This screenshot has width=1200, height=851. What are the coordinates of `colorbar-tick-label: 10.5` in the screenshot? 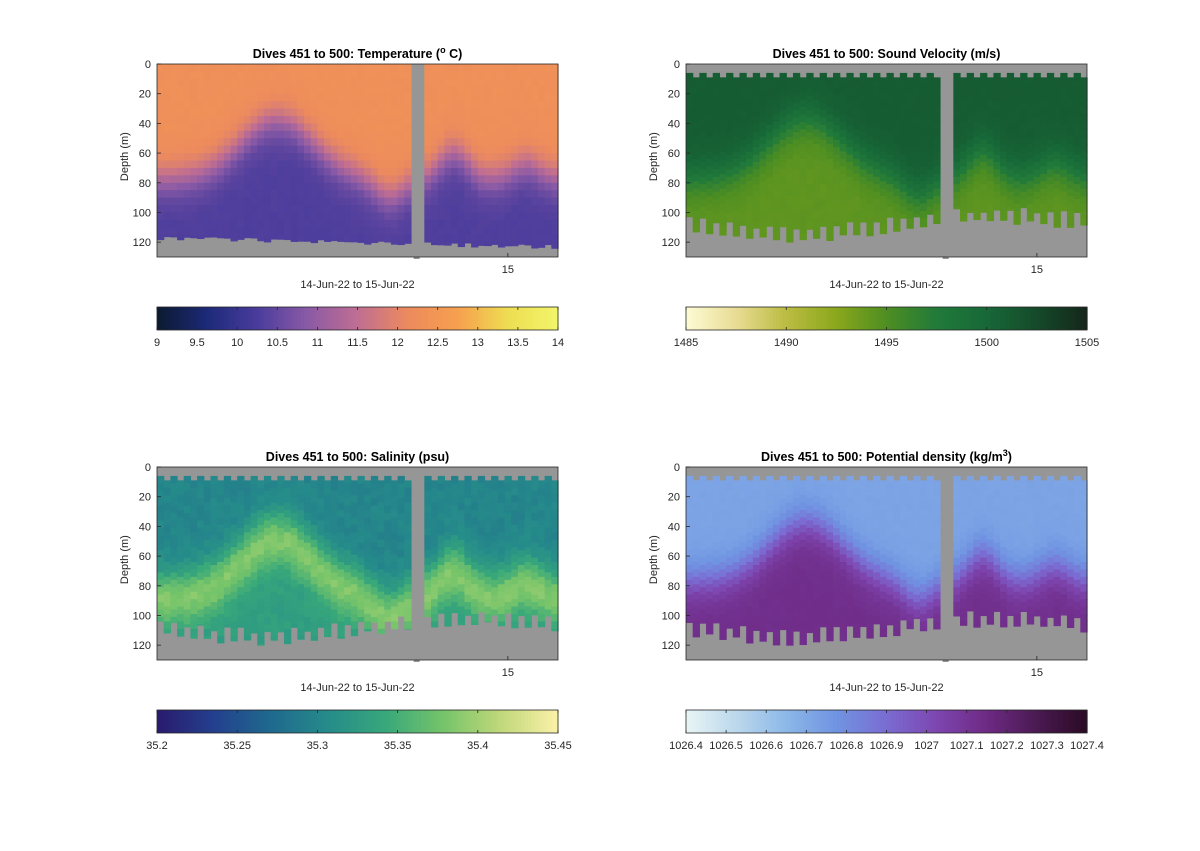 It's located at (277, 343).